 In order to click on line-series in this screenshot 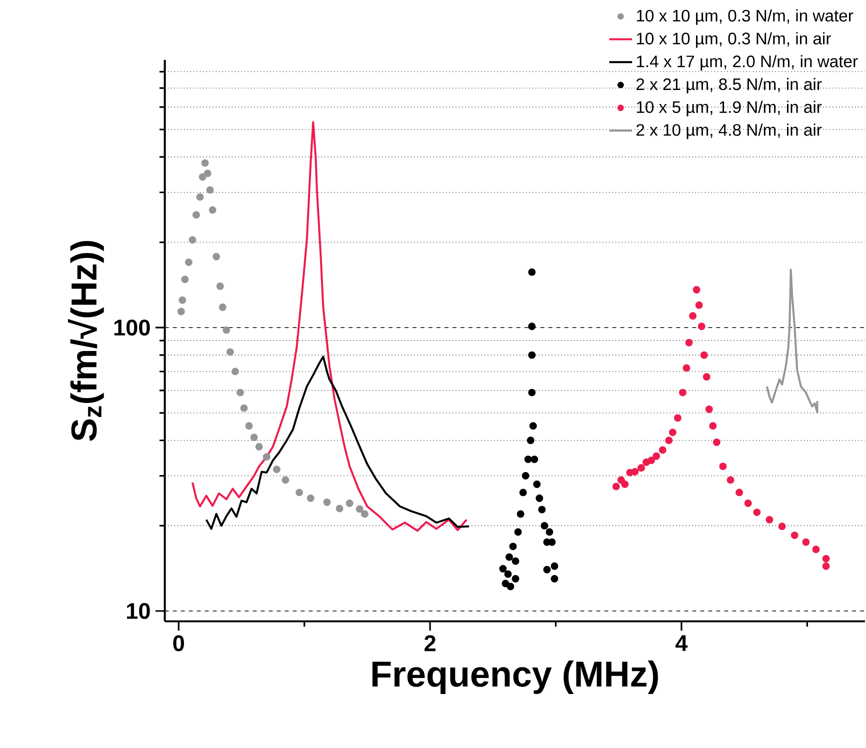, I will do `click(792, 341)`.